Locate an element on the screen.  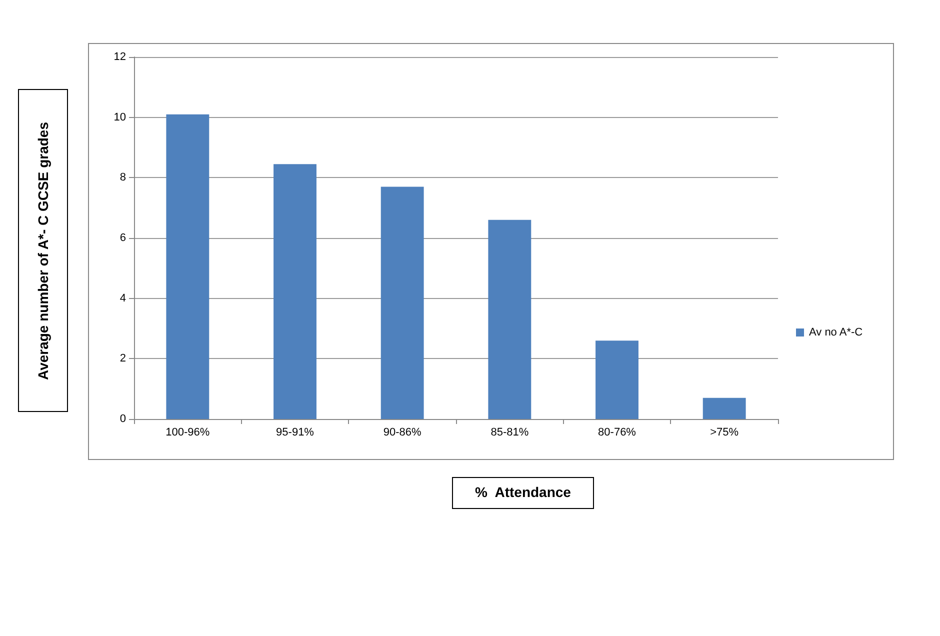
x-tick-label: 90-86% is located at coordinates (402, 432).